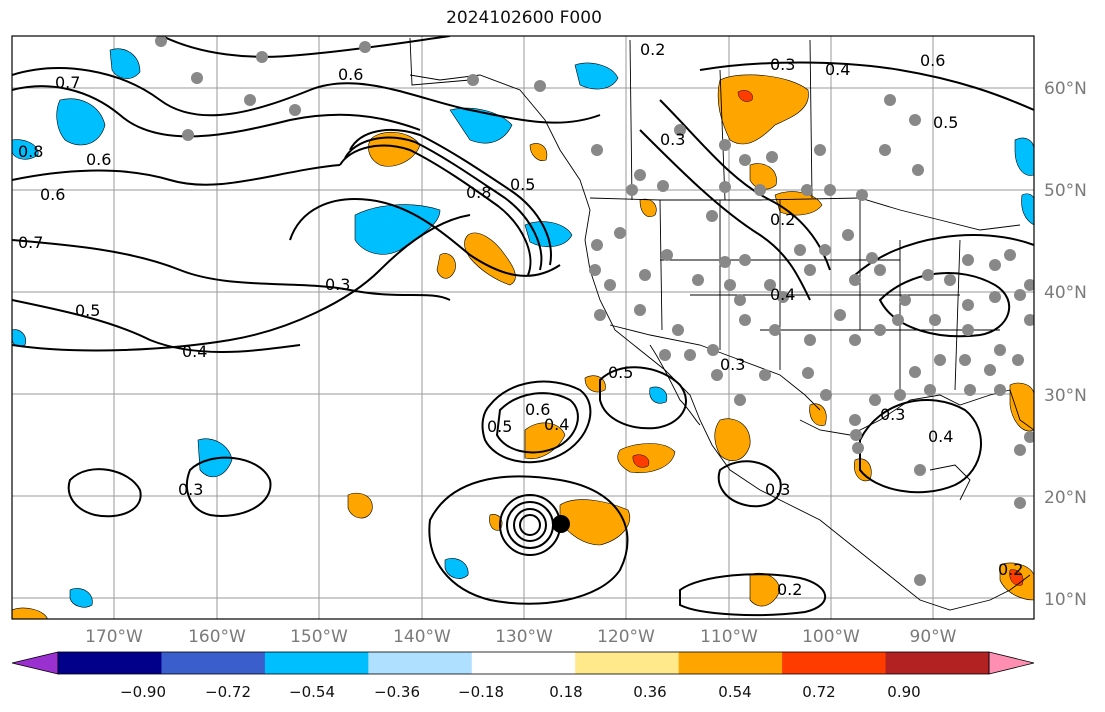  What do you see at coordinates (649, 692) in the screenshot?
I see `colorbar-tick-label: 0.36` at bounding box center [649, 692].